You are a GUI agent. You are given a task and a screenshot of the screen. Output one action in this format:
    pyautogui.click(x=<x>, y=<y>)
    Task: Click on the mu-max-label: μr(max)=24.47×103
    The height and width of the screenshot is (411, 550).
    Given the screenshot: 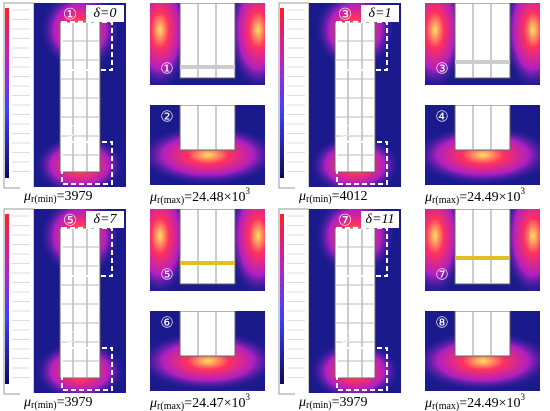 What is the action you would take?
    pyautogui.click(x=200, y=401)
    